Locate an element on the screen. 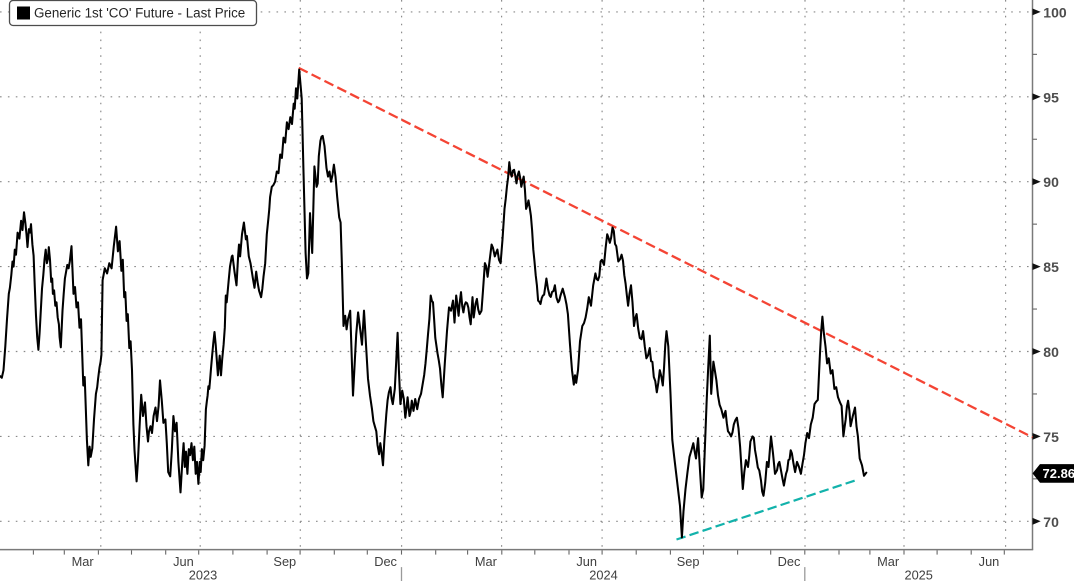 The image size is (1074, 581). svg-text: 90 is located at coordinates (1051, 182).